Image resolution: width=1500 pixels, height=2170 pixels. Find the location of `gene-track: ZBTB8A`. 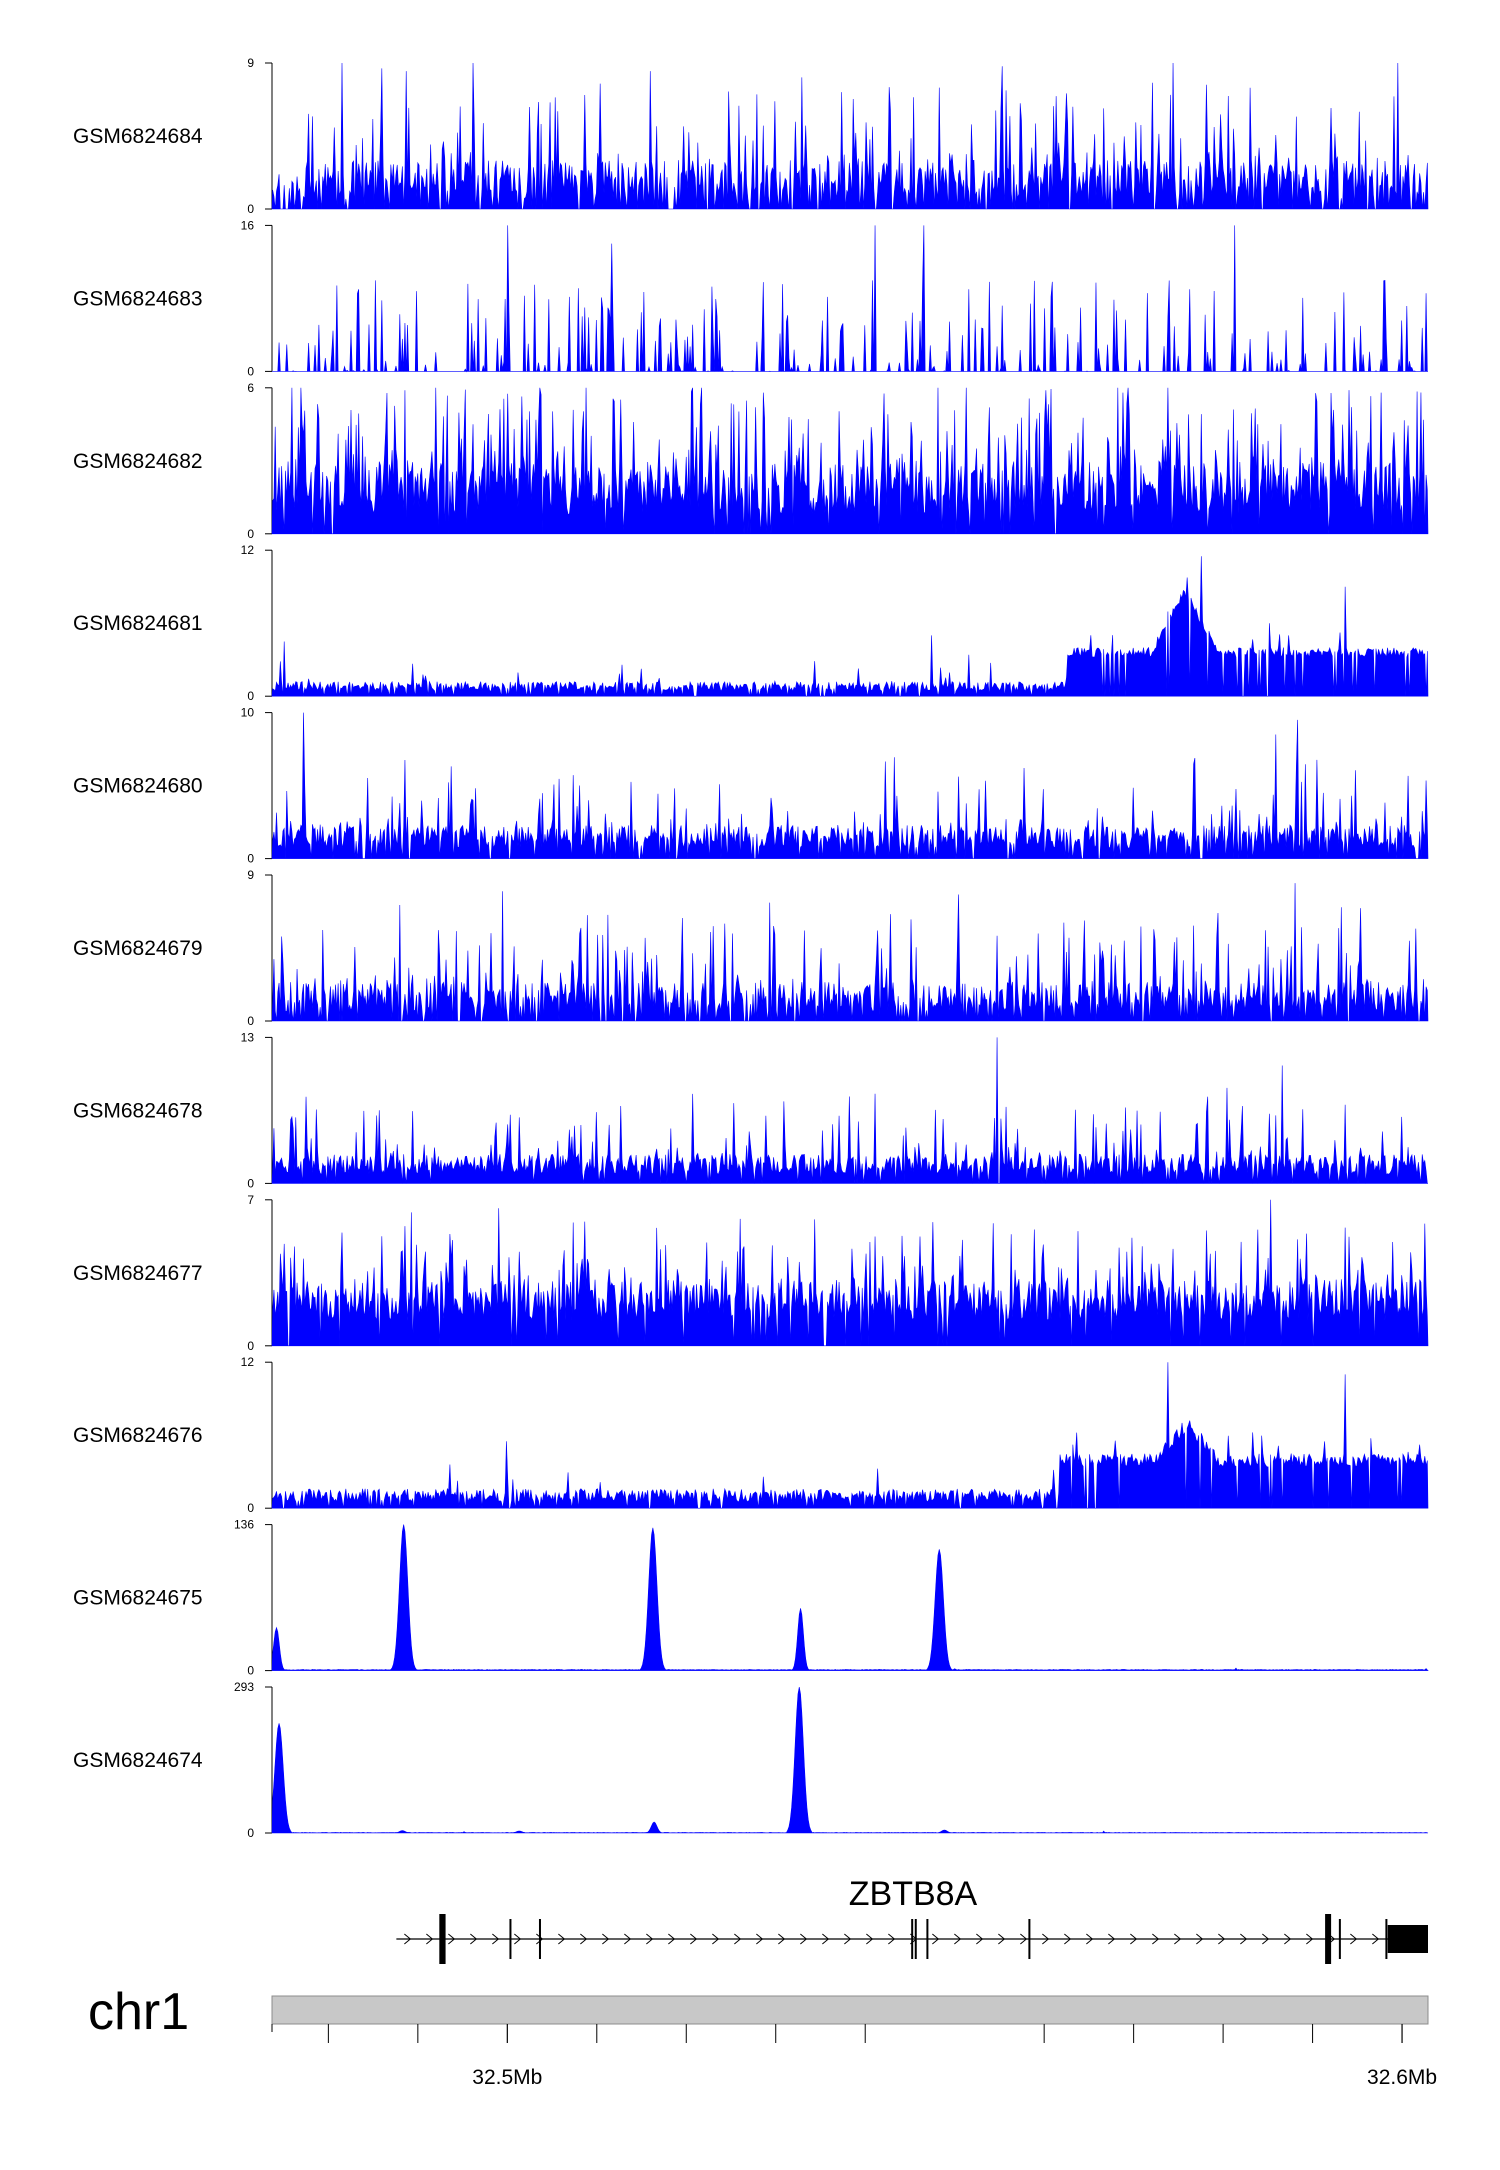

gene-track: ZBTB8A is located at coordinates (912, 1919).